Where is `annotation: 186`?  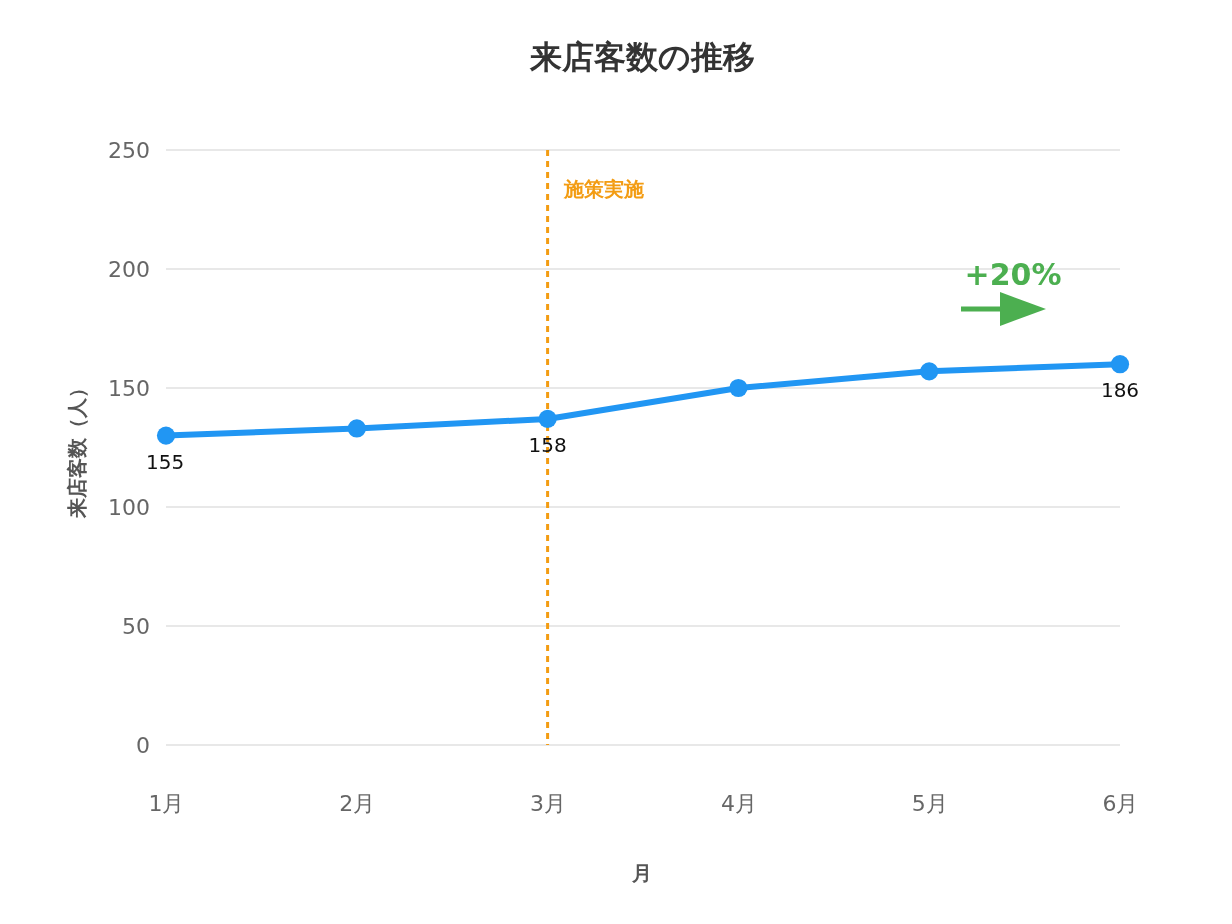 annotation: 186 is located at coordinates (1120, 390).